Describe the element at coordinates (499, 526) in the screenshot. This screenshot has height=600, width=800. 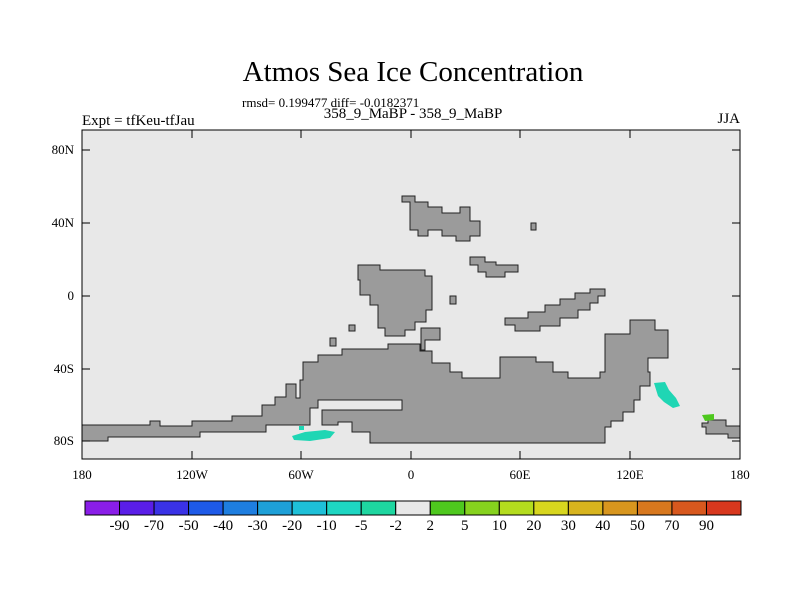
I see `colorbar-label: 10` at that location.